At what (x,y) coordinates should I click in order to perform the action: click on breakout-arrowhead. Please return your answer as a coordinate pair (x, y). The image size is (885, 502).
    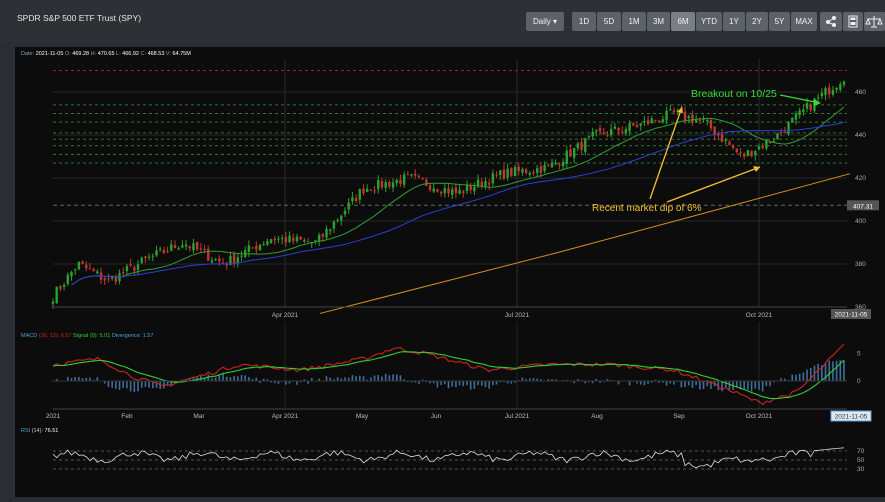
    Looking at the image, I should click on (817, 102).